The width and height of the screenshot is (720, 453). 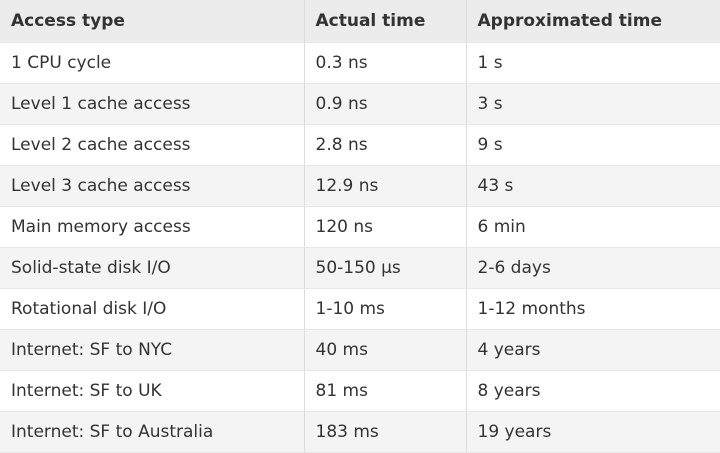 What do you see at coordinates (152, 145) in the screenshot?
I see `cell-access-type: Level 2 cache access` at bounding box center [152, 145].